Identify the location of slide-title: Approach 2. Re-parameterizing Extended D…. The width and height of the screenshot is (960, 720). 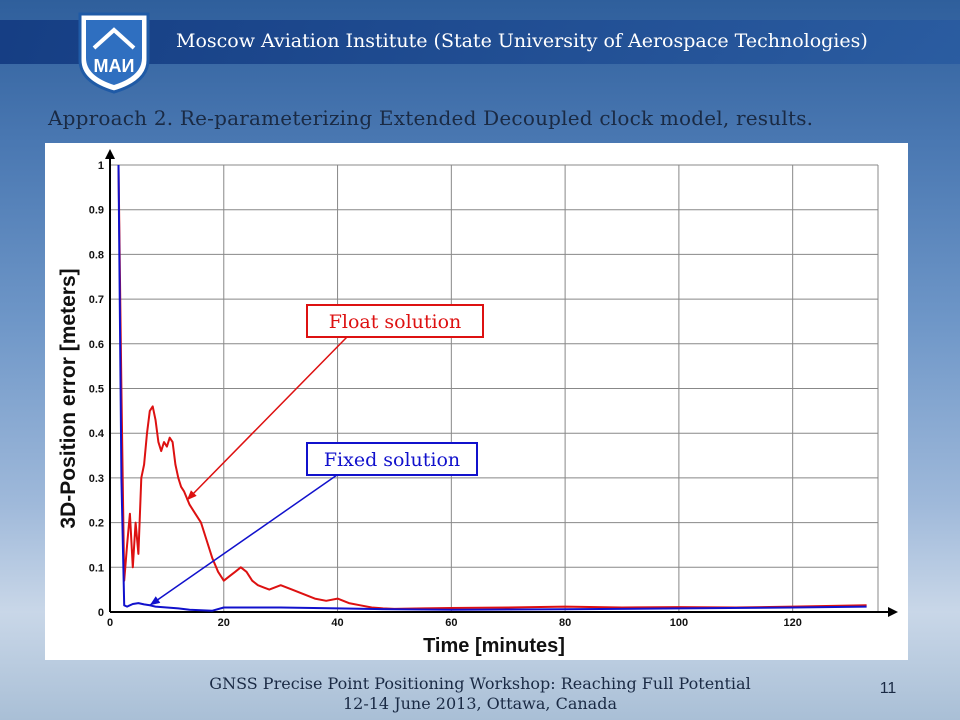
(431, 118).